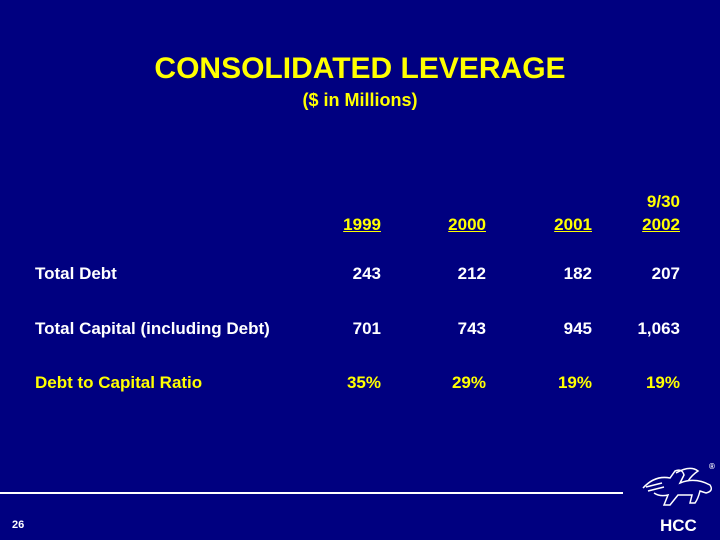 Image resolution: width=720 pixels, height=540 pixels. What do you see at coordinates (76, 273) in the screenshot?
I see `row-label-total-debt: Total Debt` at bounding box center [76, 273].